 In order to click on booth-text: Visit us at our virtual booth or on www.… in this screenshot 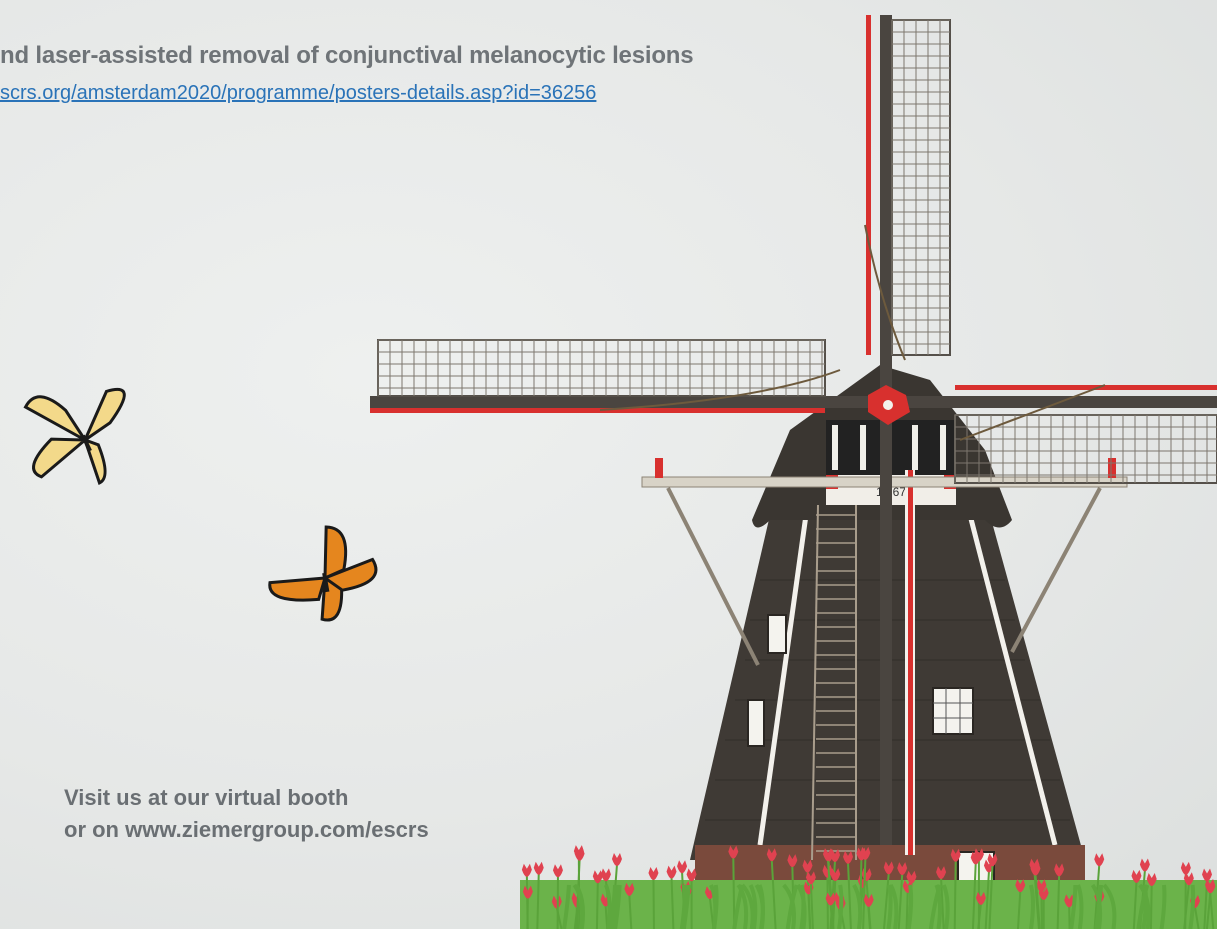, I will do `click(246, 814)`.